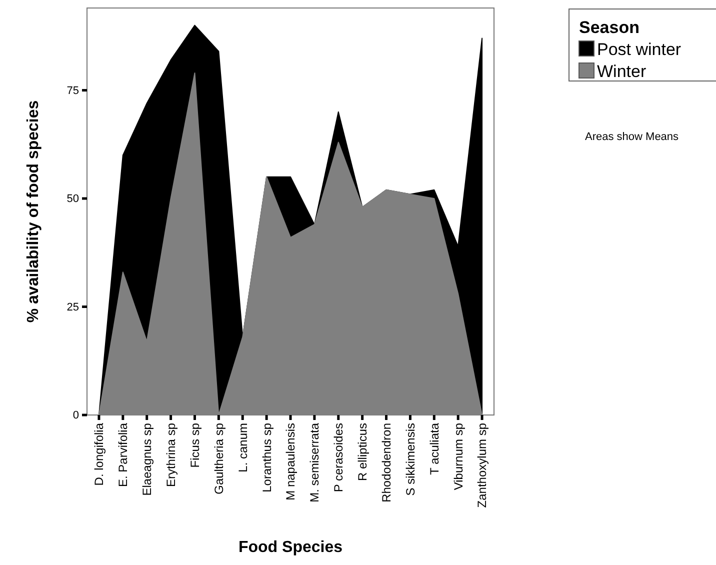 The width and height of the screenshot is (716, 565). I want to click on x-tick-label: E. Parvifolia, so click(123, 455).